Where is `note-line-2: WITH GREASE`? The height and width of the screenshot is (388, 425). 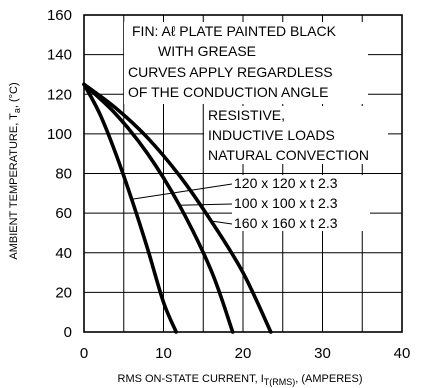
note-line-2: WITH GREASE is located at coordinates (207, 51).